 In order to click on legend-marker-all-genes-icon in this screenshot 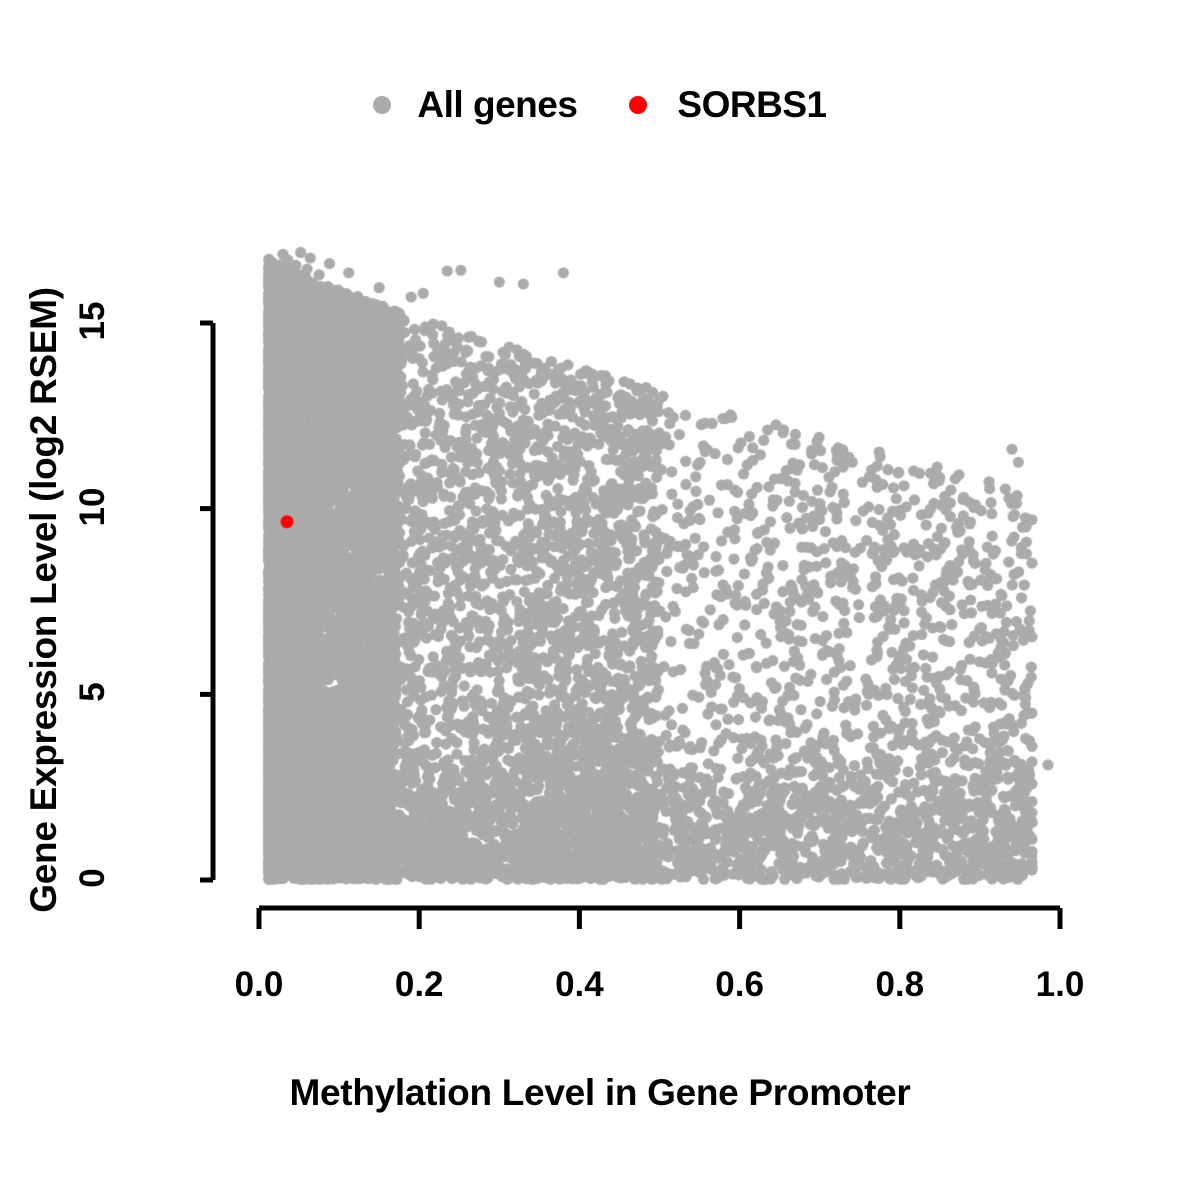, I will do `click(382, 105)`.